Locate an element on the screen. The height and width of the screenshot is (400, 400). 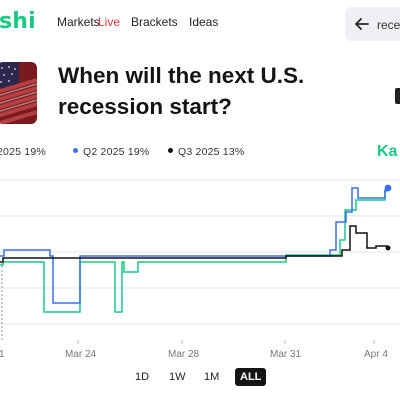
x-tick-label: Apr 4 is located at coordinates (376, 354).